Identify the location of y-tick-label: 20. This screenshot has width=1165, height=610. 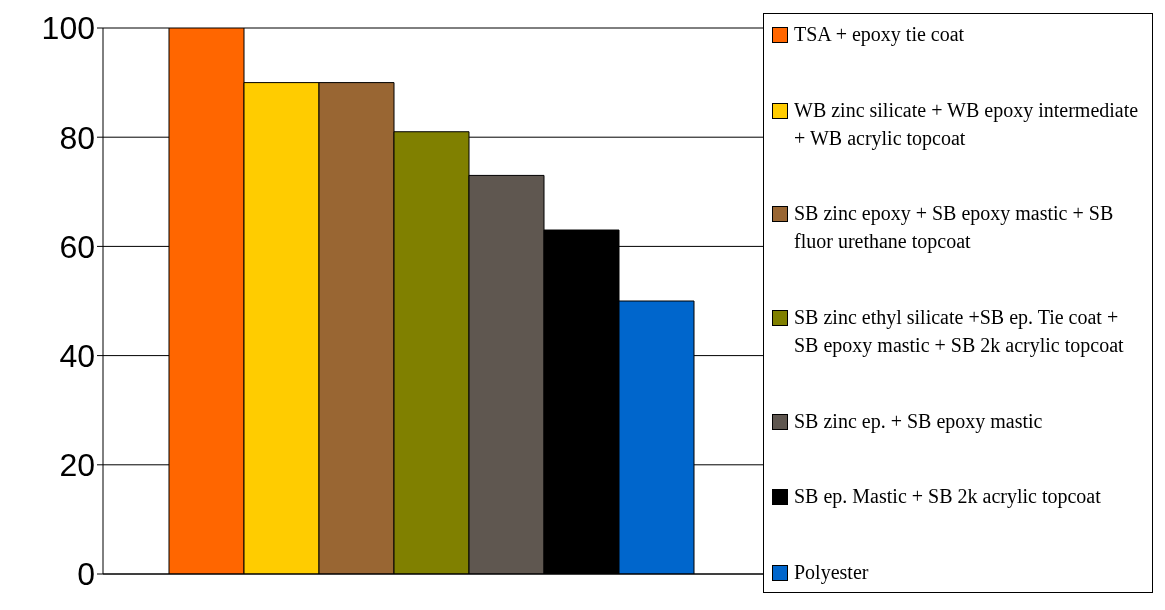
(77, 465).